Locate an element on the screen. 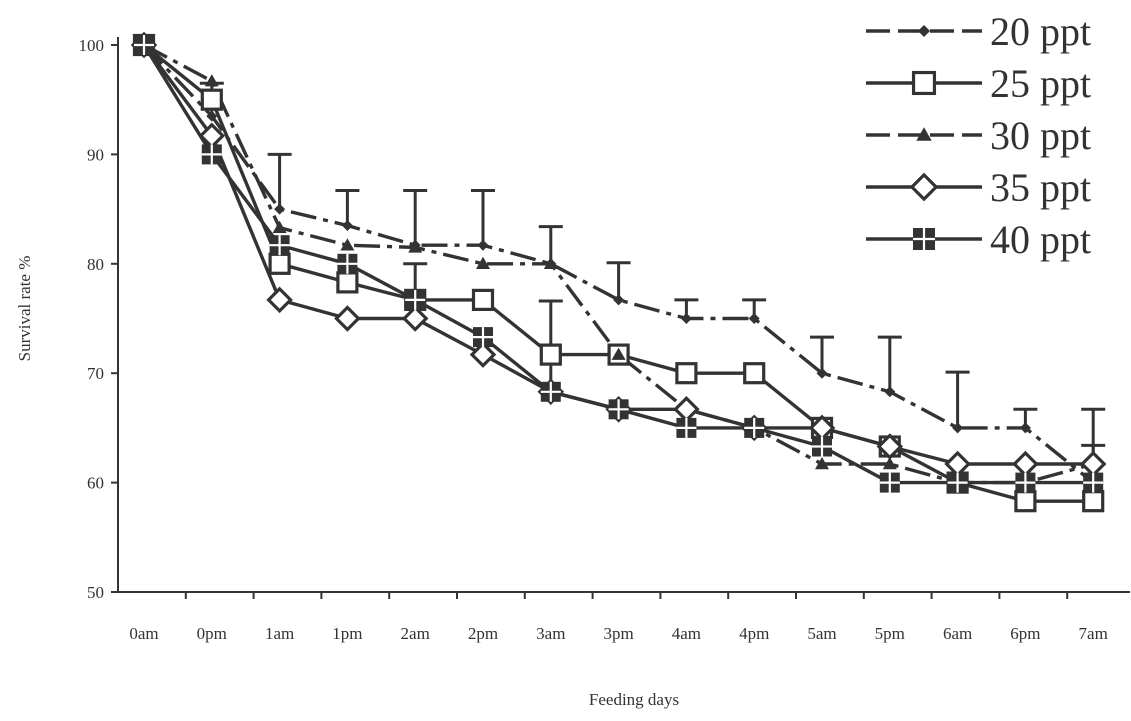 The width and height of the screenshot is (1131, 721). y-tick-label: 80 is located at coordinates (95, 264).